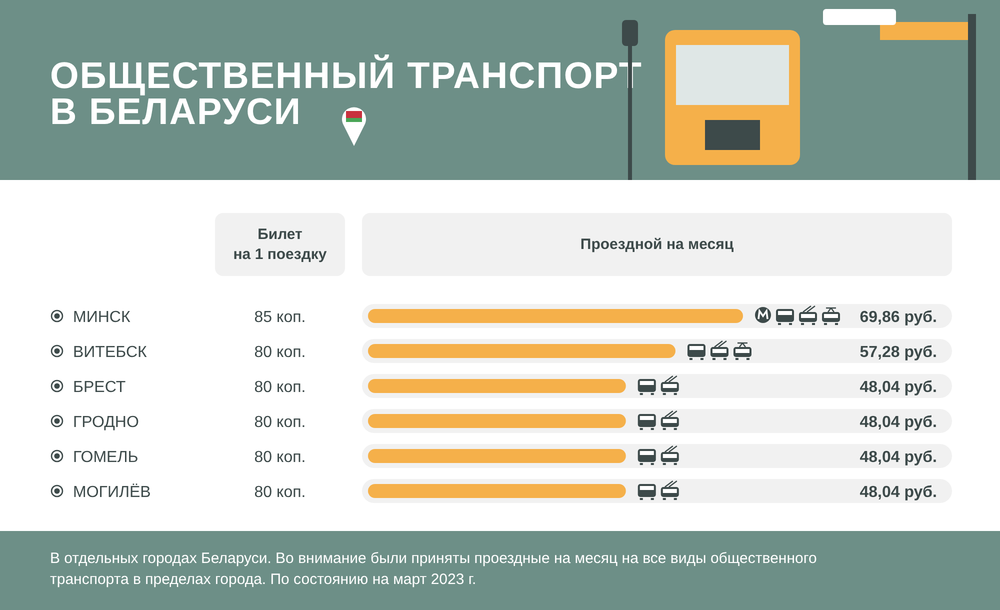 The height and width of the screenshot is (610, 1000). I want to click on y-tick-label: ГРОДНО, so click(106, 422).